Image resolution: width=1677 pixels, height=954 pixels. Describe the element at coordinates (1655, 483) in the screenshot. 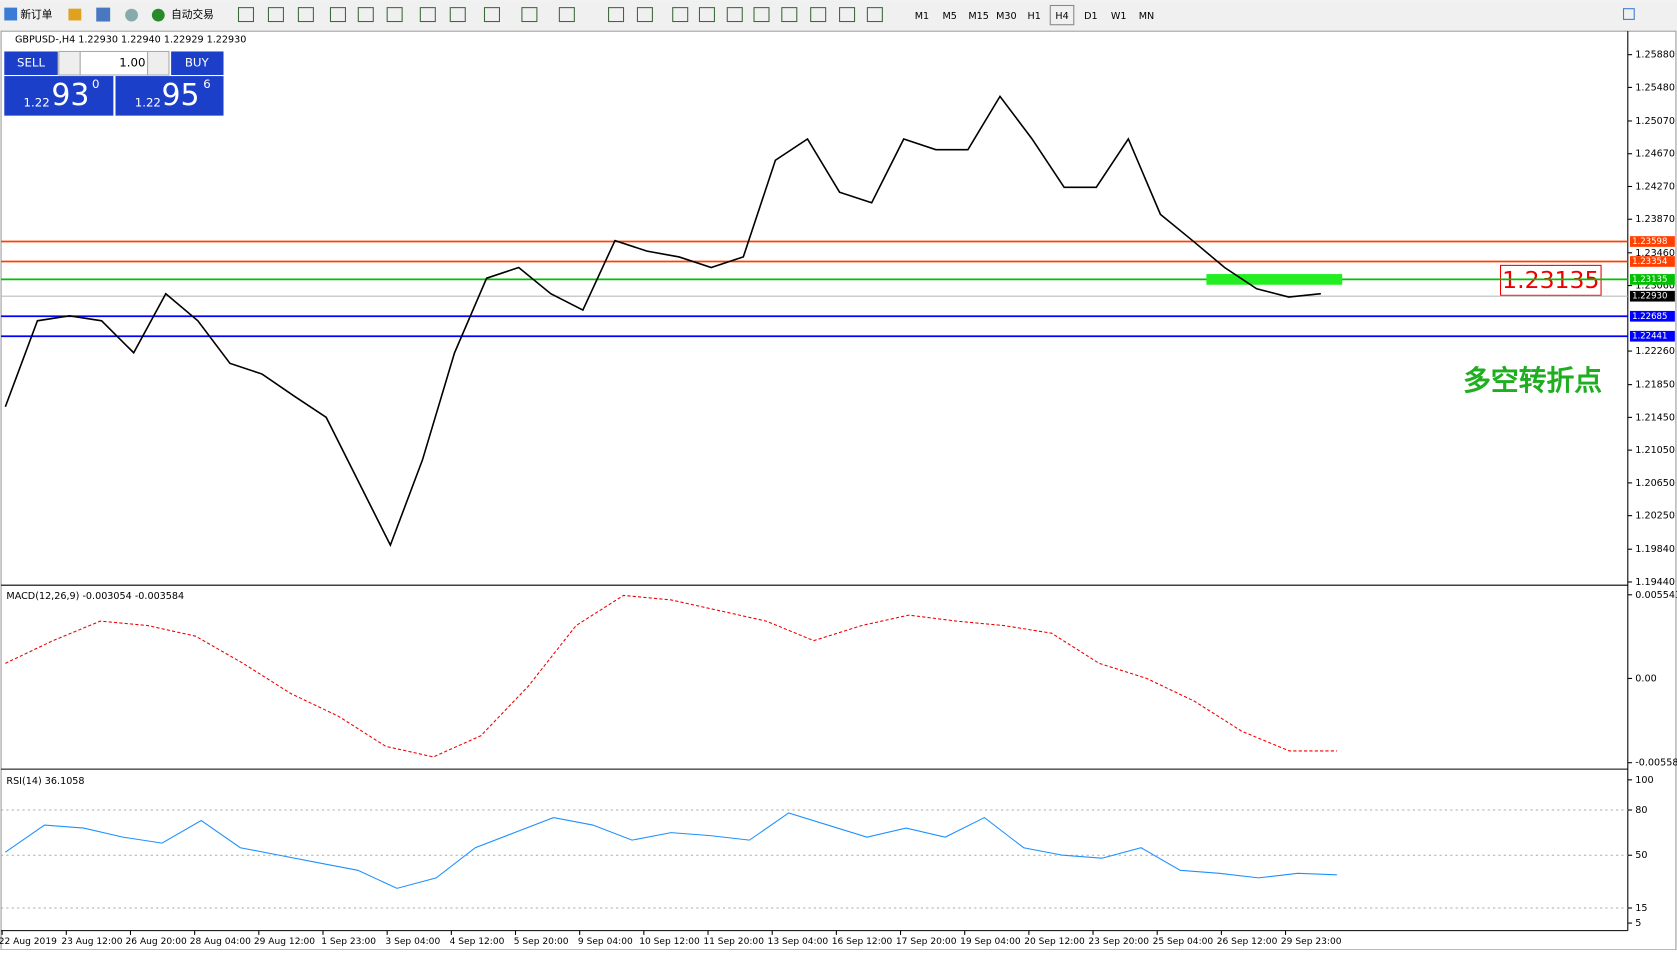

I see `price-tick-label: 1.20650` at that location.